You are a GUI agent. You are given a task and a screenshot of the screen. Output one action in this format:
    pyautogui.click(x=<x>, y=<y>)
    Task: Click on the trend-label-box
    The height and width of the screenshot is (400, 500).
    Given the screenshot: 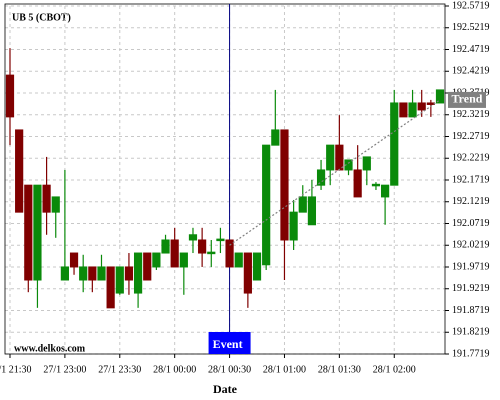 What is the action you would take?
    pyautogui.click(x=467, y=99)
    